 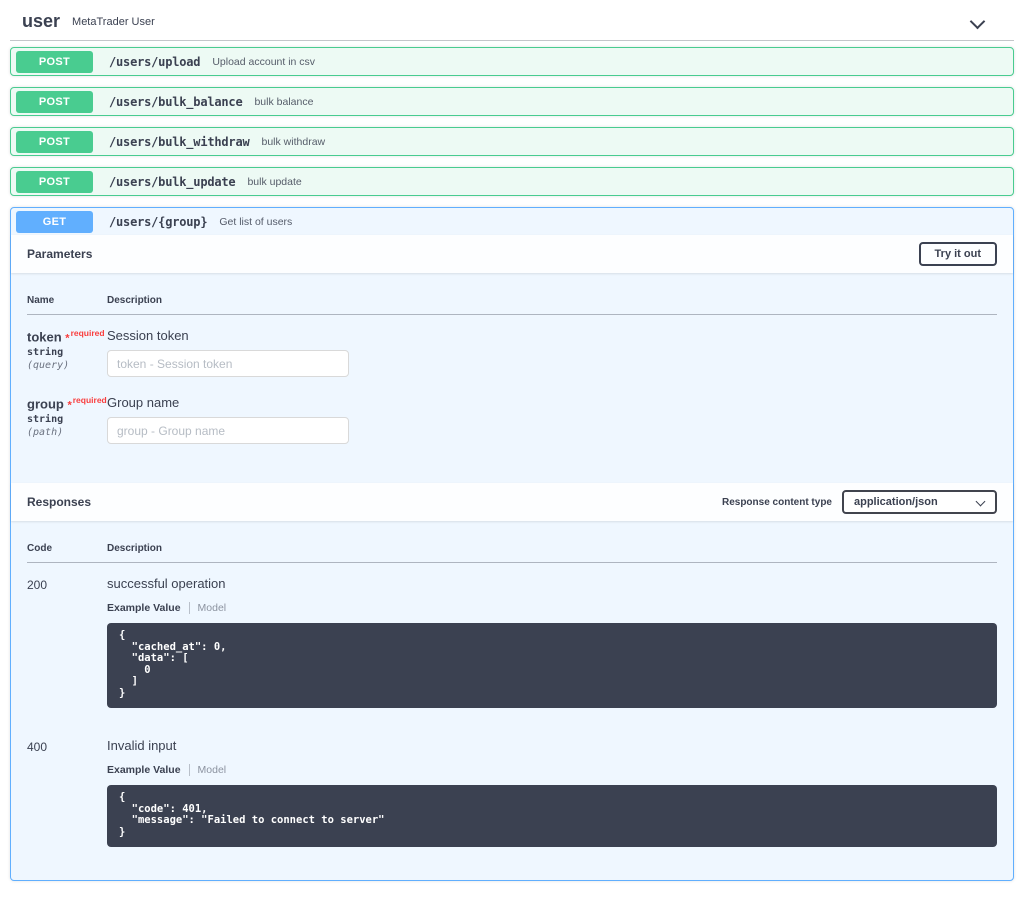 I want to click on endpoint-path: /users/{group}, so click(x=158, y=221).